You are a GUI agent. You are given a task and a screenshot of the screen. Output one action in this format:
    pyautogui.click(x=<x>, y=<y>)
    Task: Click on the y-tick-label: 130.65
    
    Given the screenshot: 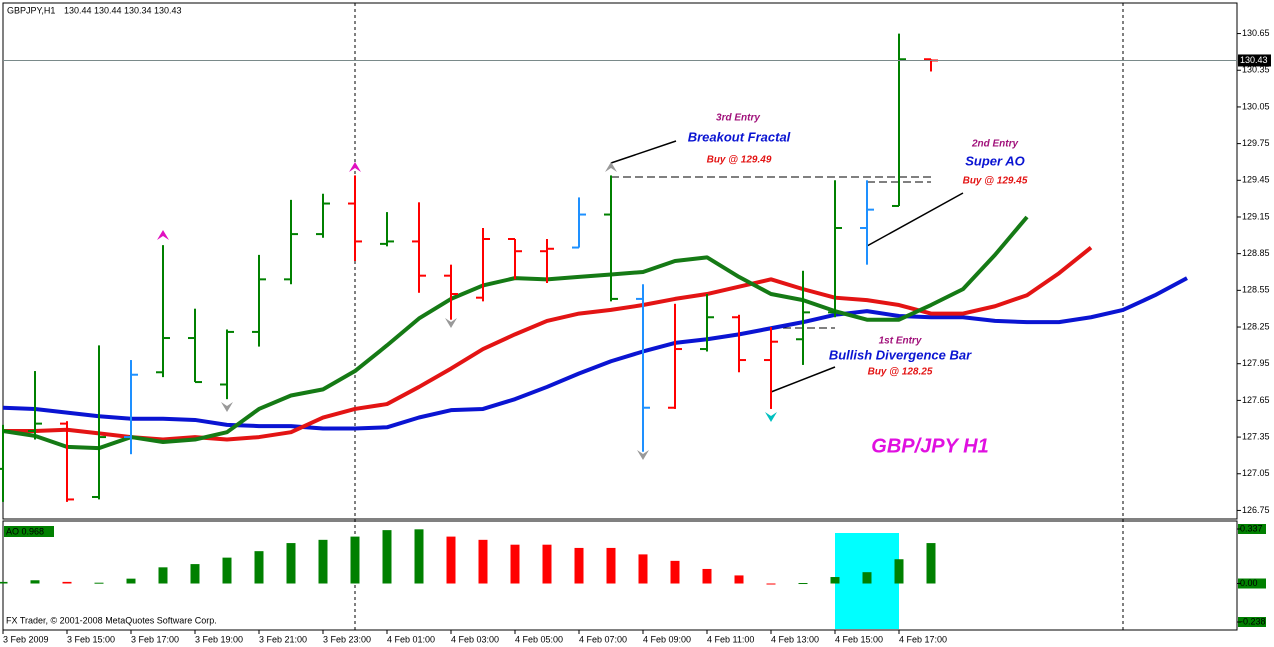 What is the action you would take?
    pyautogui.click(x=1256, y=33)
    